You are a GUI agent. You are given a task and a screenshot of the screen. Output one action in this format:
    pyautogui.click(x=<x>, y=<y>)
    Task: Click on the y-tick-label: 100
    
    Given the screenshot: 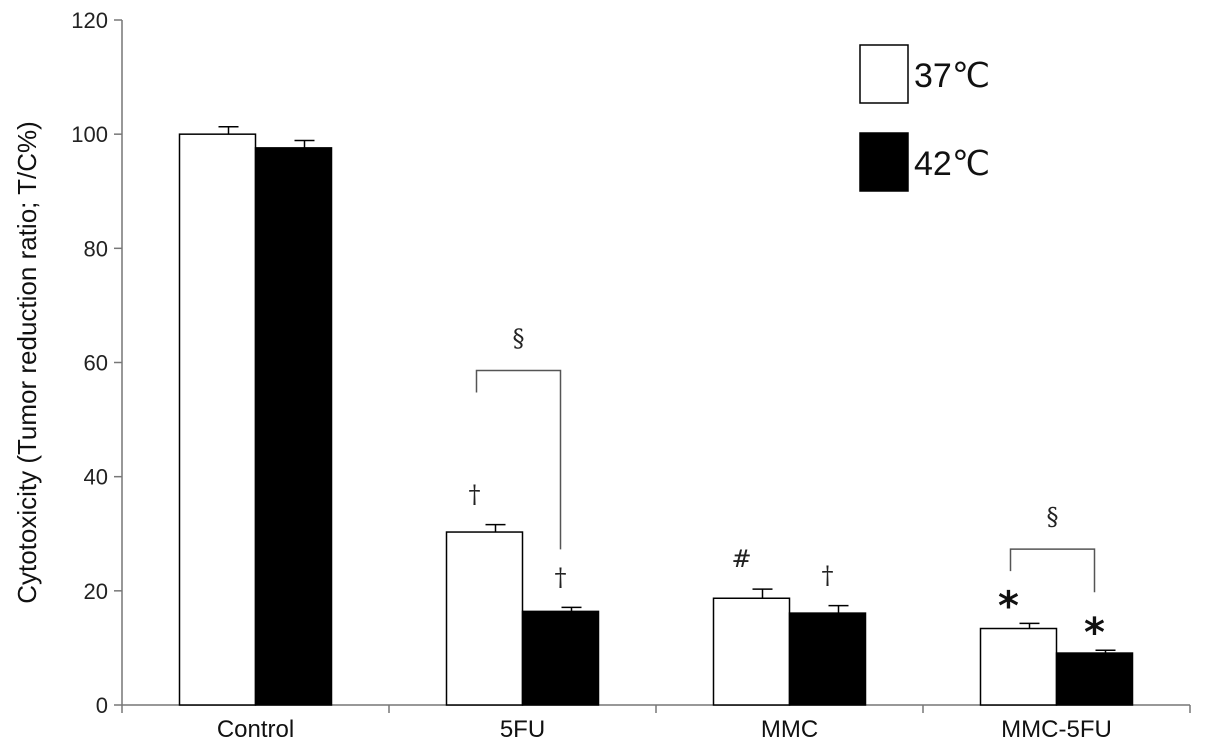 What is the action you would take?
    pyautogui.click(x=89, y=134)
    